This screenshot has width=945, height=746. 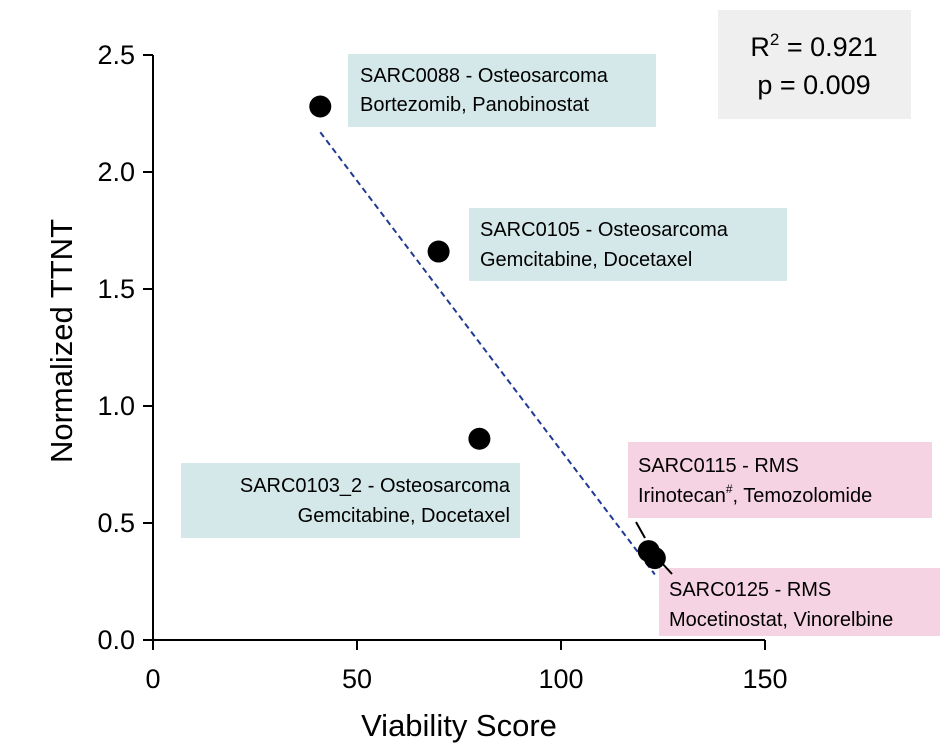 What do you see at coordinates (375, 486) in the screenshot?
I see `annotation-sarc0103-2-line1: SARC0103_2 - Osteosarcoma` at bounding box center [375, 486].